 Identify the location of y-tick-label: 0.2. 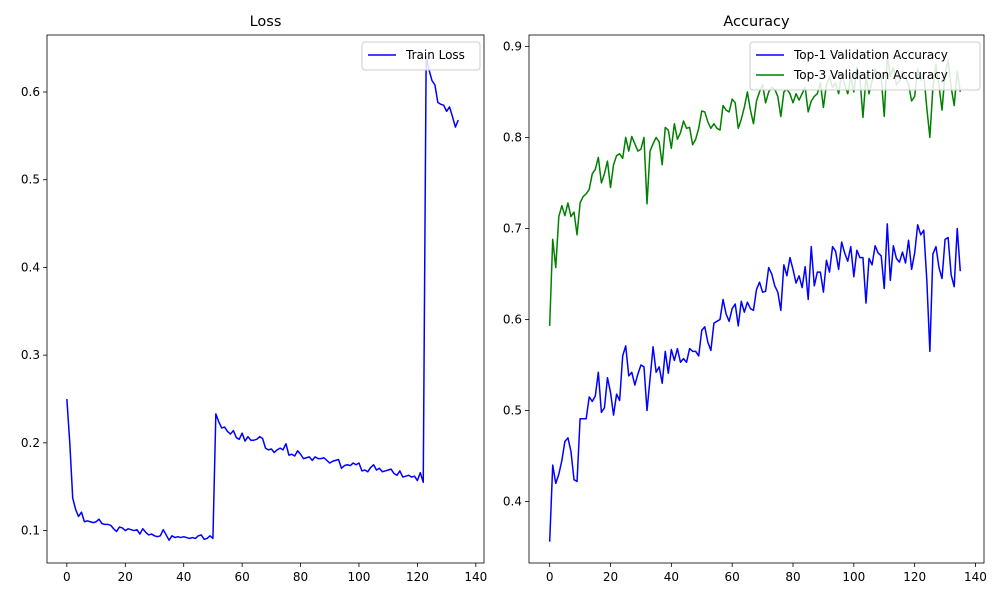
(30, 443).